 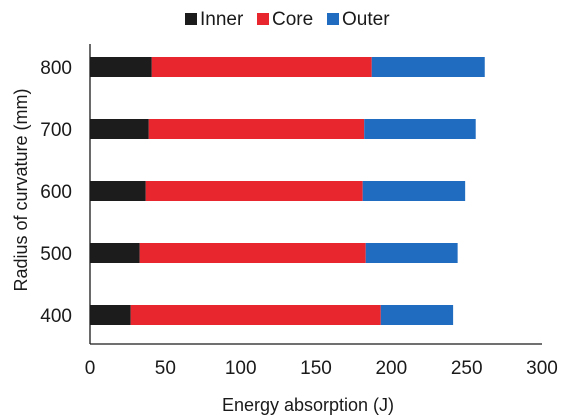 I want to click on legend-swatch-outer, so click(x=333, y=19).